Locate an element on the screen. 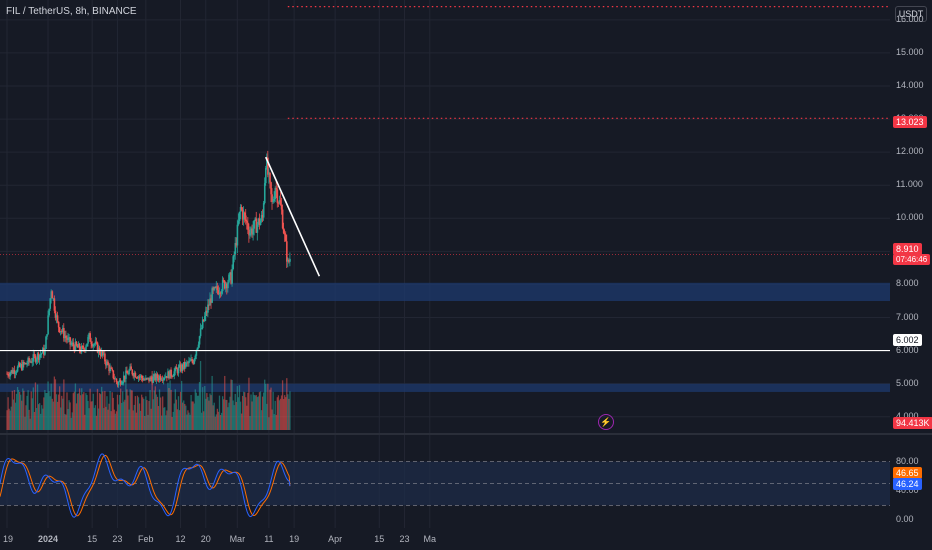  stoch-k-line is located at coordinates (145, 485).